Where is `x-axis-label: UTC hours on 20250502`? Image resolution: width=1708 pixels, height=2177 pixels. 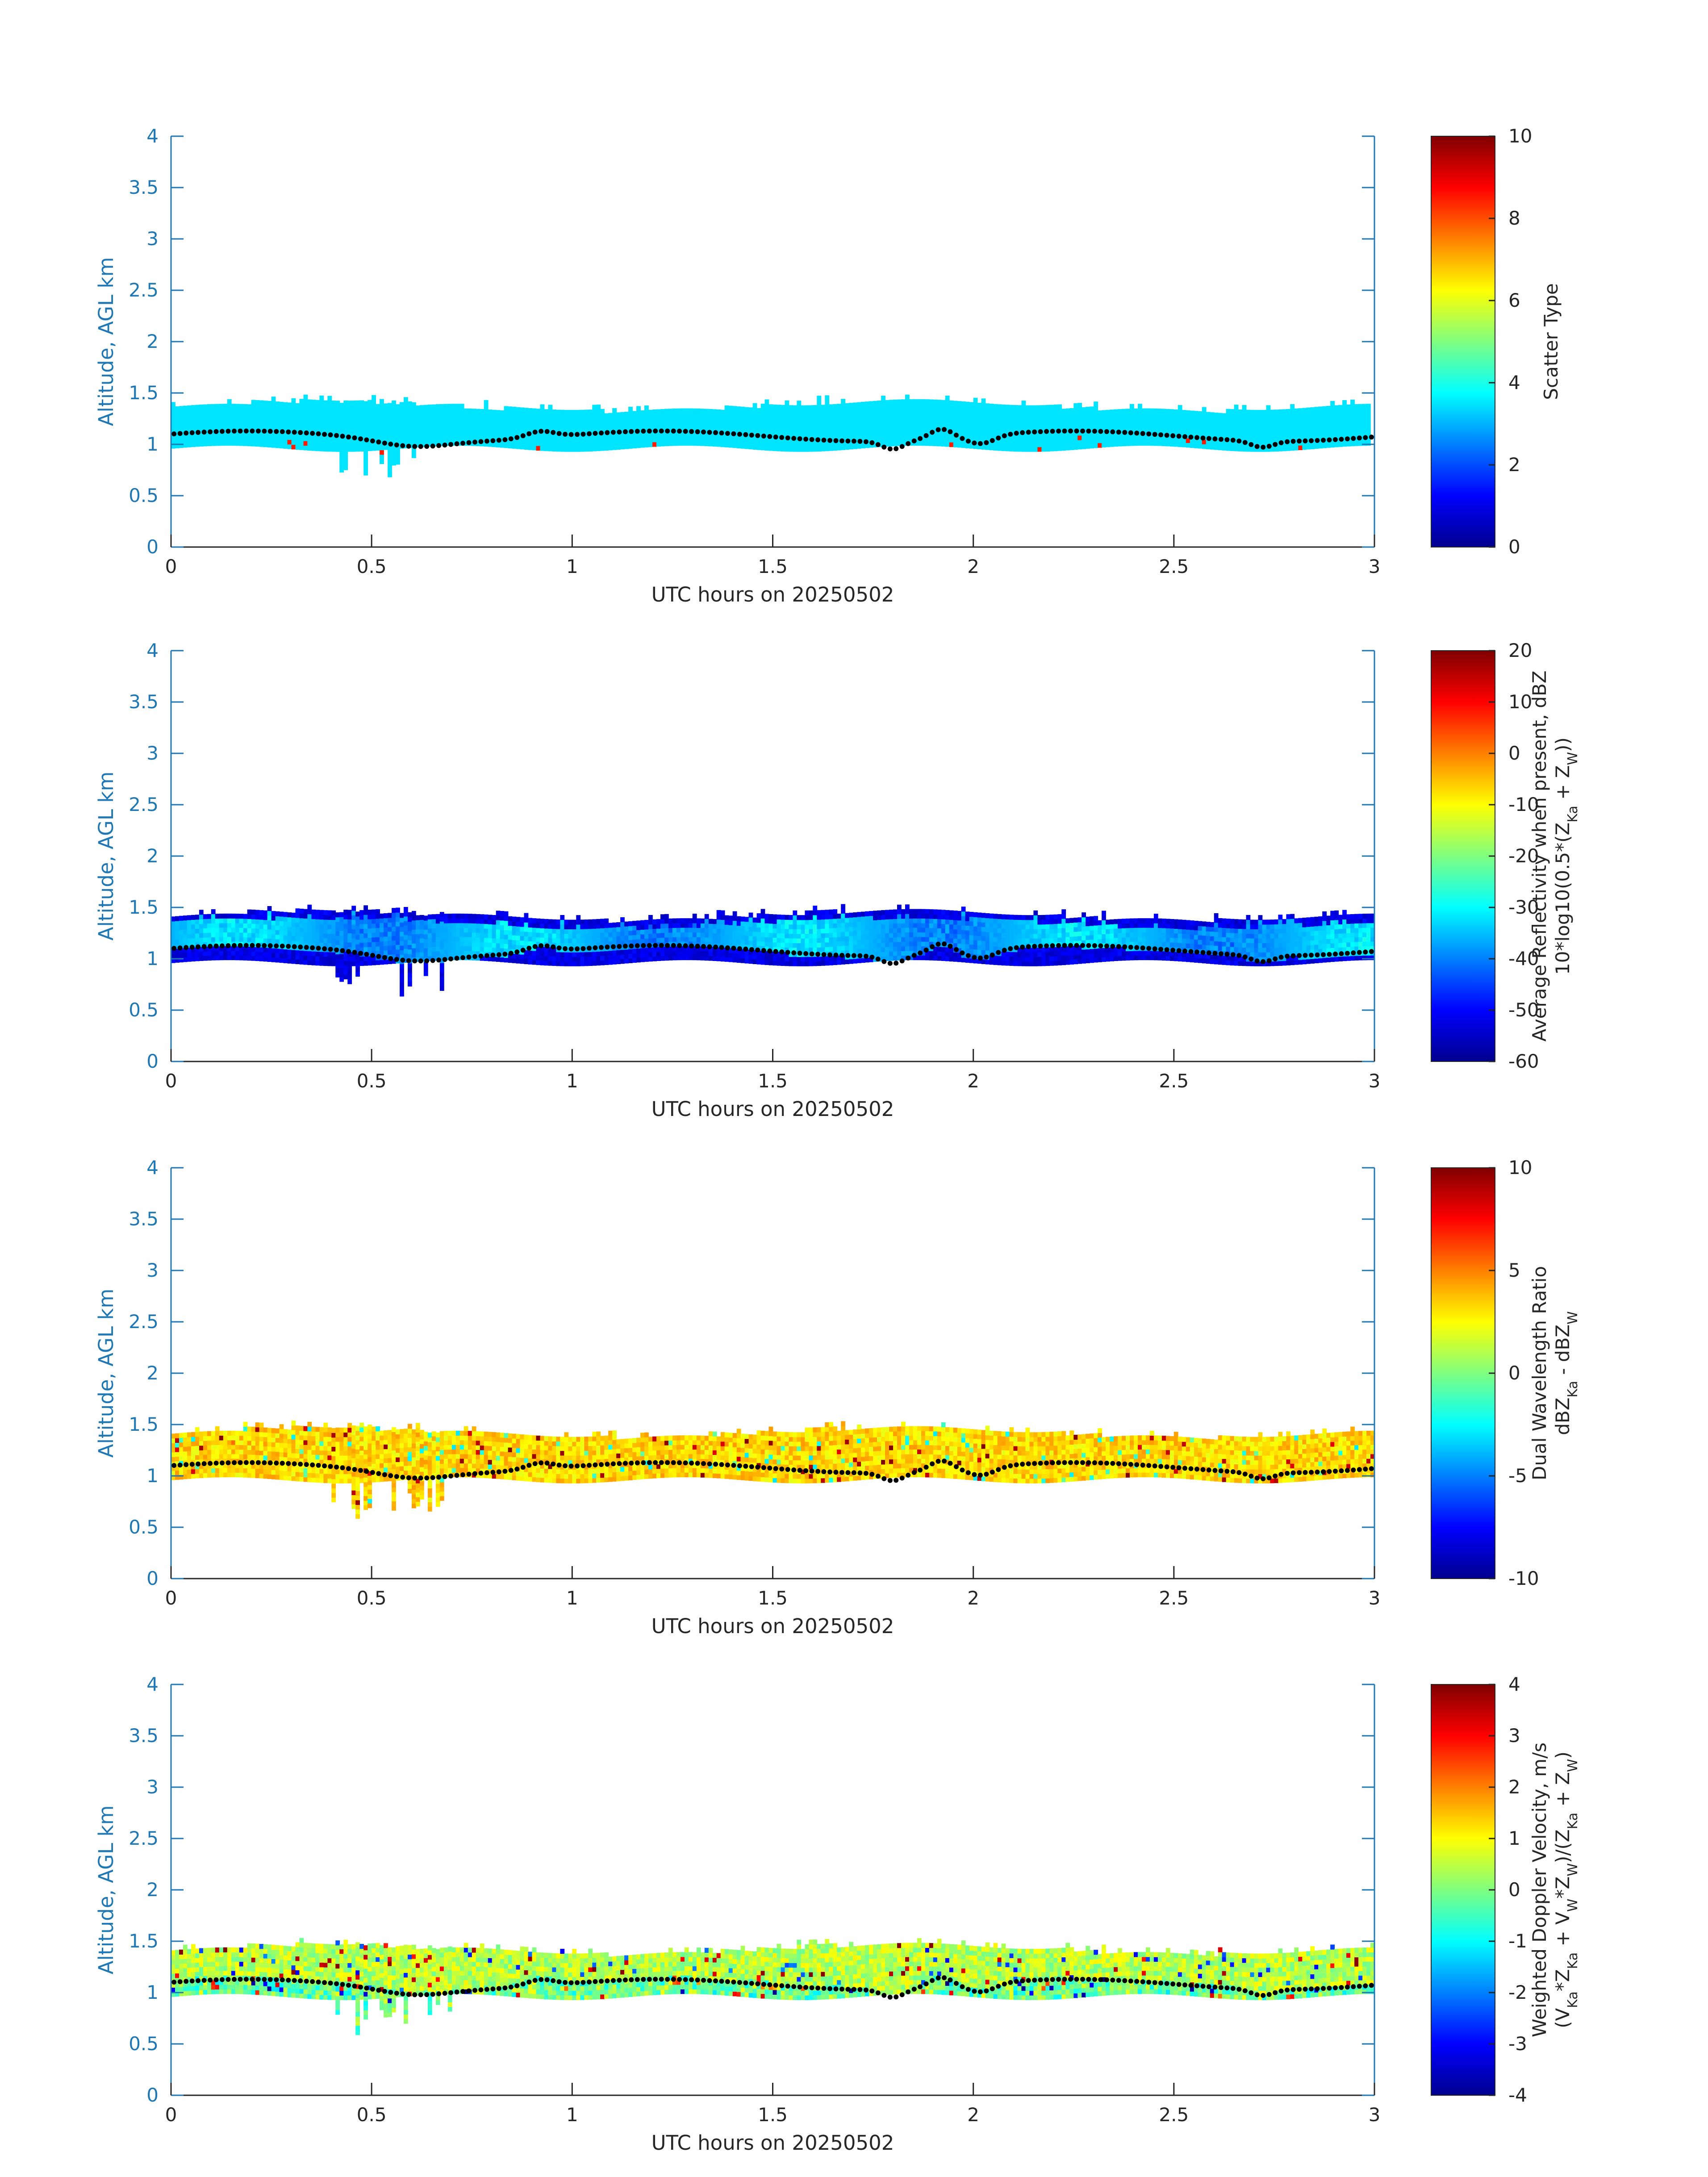
x-axis-label: UTC hours on 20250502 is located at coordinates (772, 594).